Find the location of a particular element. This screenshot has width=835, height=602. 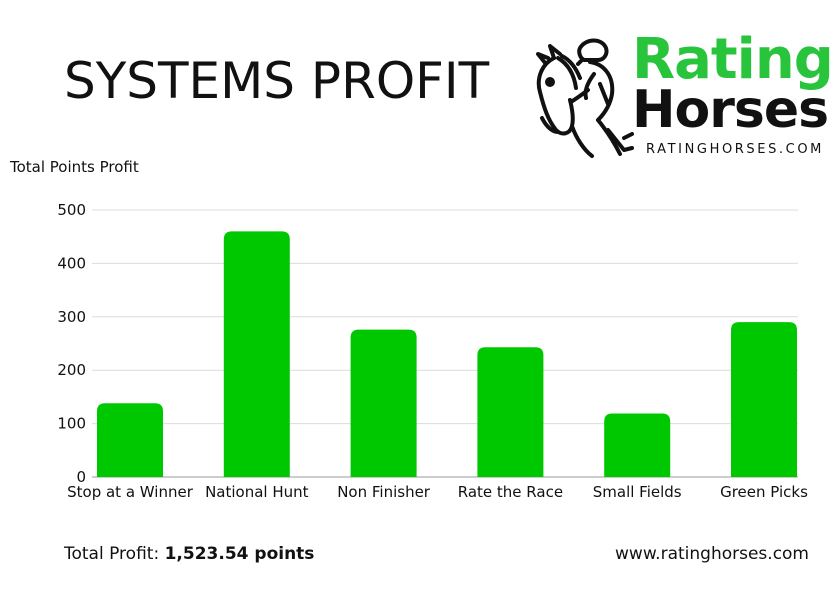

y-tick-label: 100 is located at coordinates (71, 424).